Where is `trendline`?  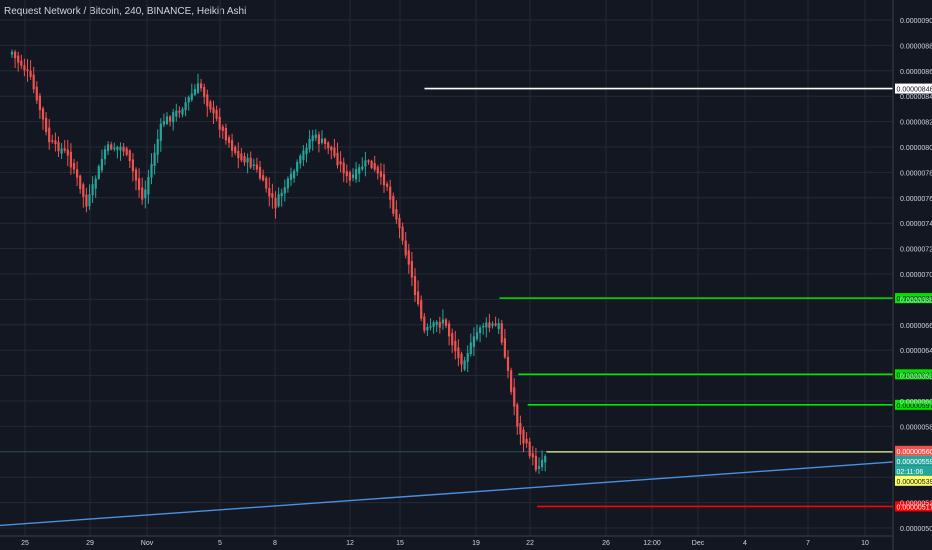
trendline is located at coordinates (447, 494).